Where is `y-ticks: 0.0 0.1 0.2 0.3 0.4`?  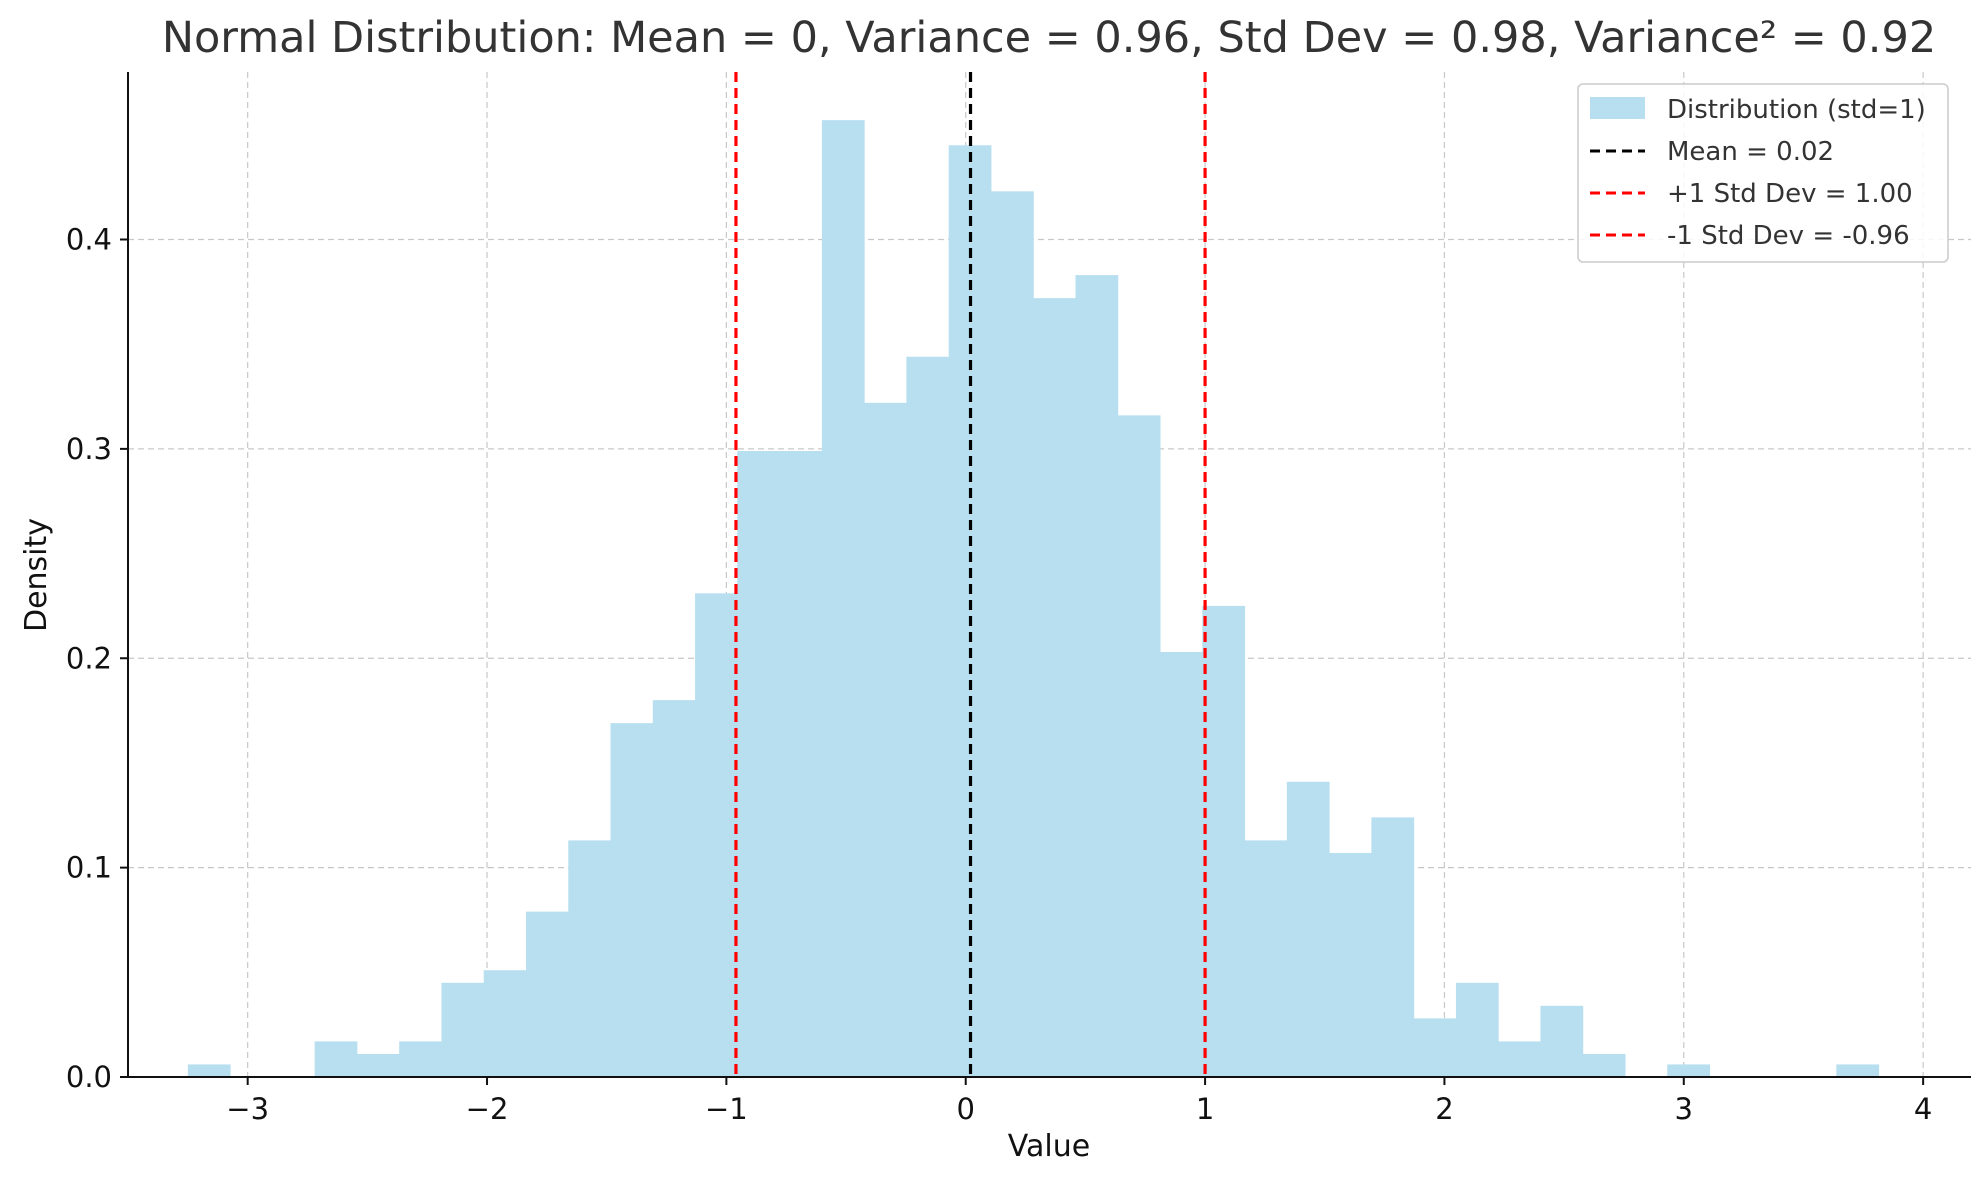
y-ticks: 0.0 0.1 0.2 0.3 0.4 is located at coordinates (97, 658).